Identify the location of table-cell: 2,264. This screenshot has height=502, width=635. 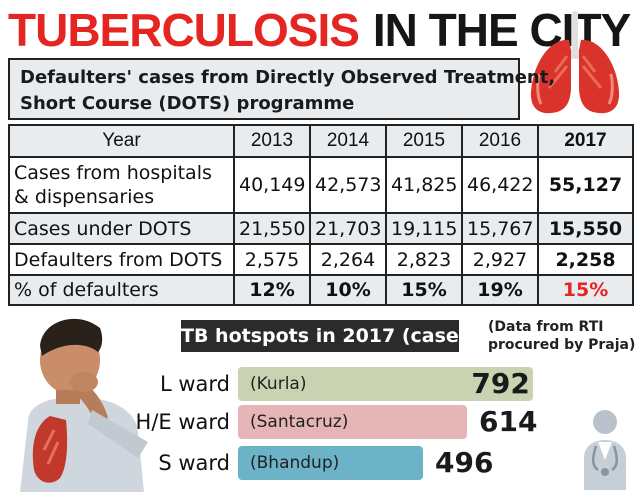
(348, 259).